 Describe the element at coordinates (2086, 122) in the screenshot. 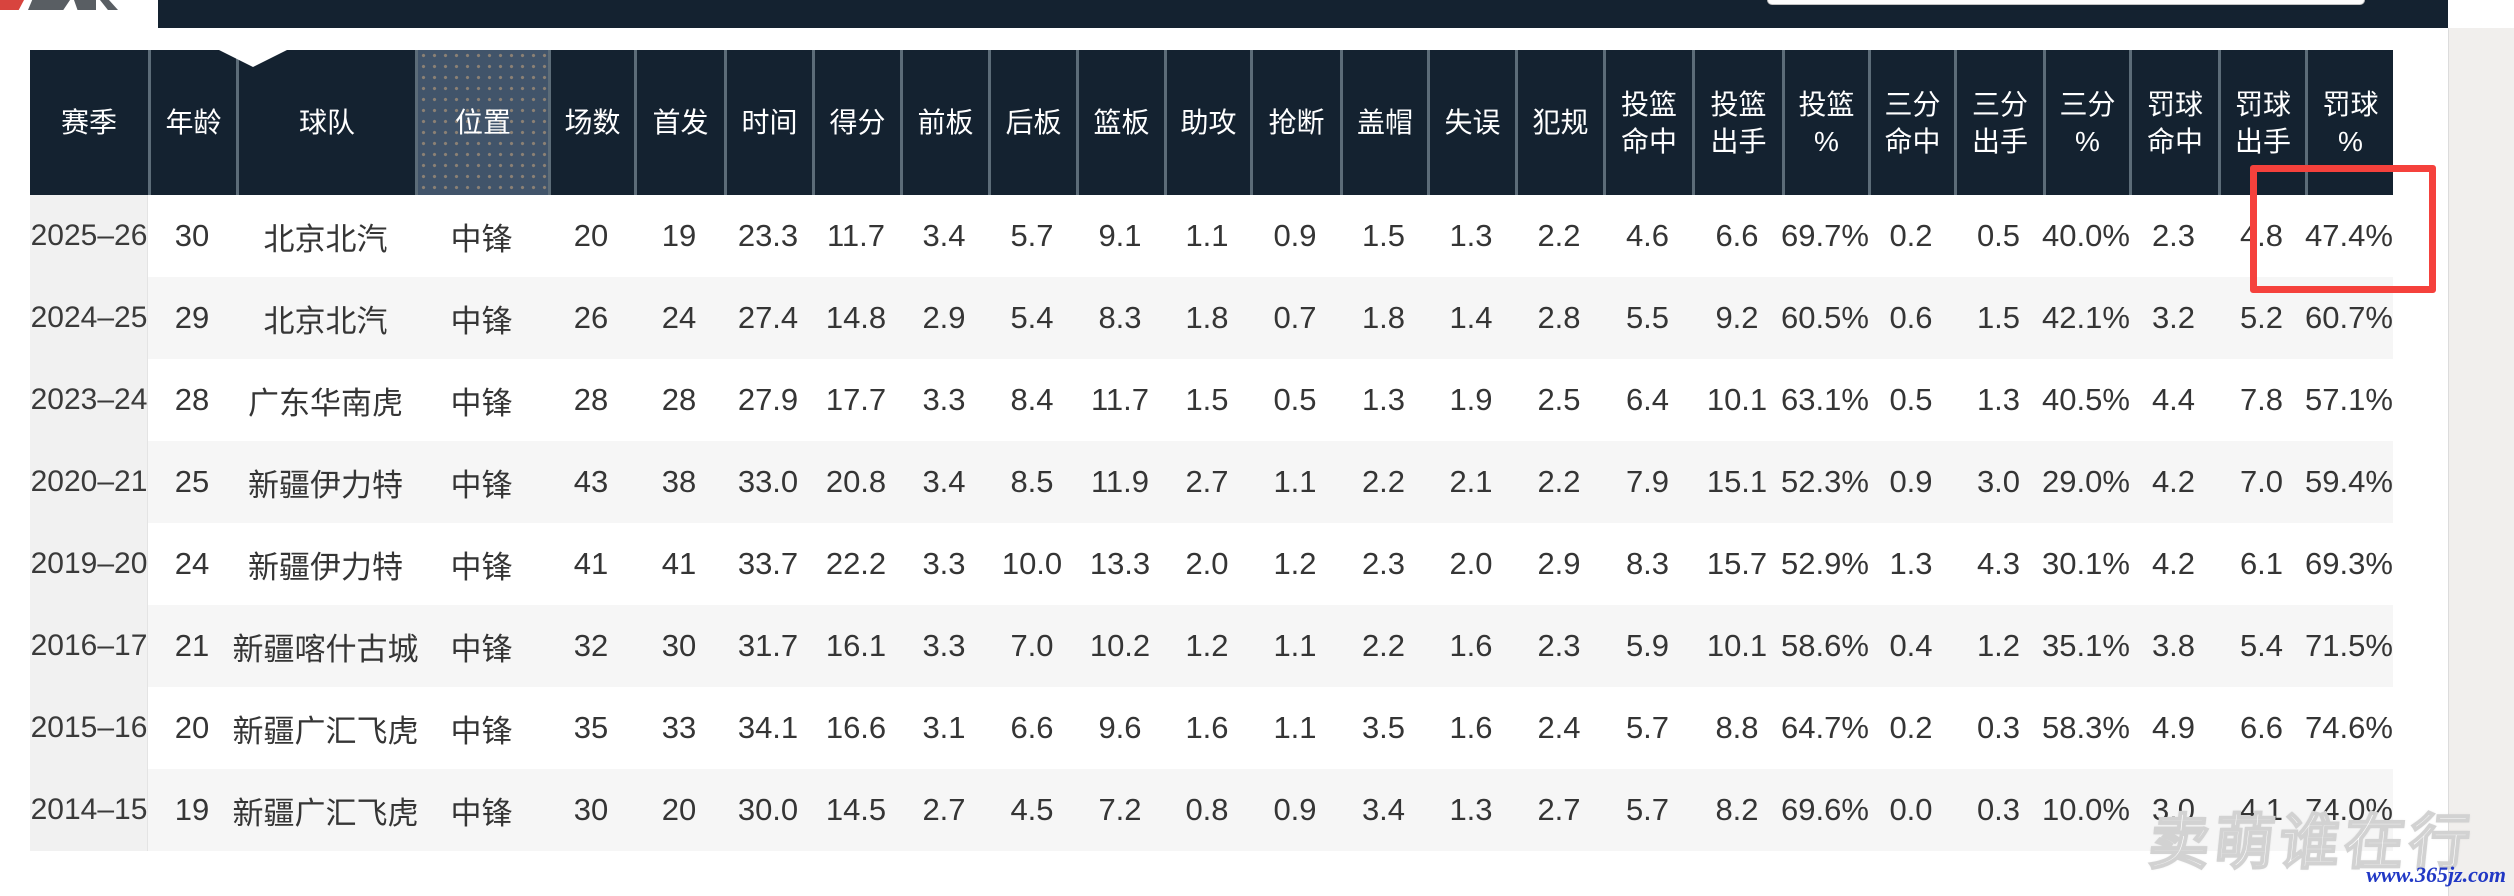

I see `column-header-22: 三分 %` at that location.